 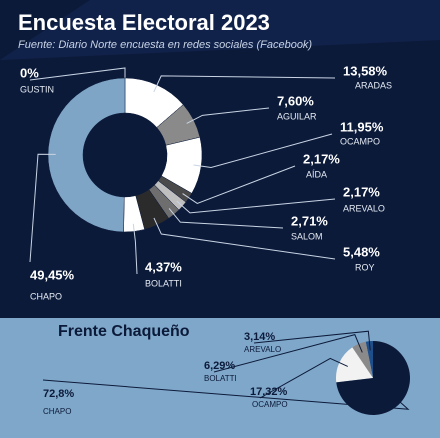 What do you see at coordinates (295, 100) in the screenshot?
I see `value-label: 7,60%` at bounding box center [295, 100].